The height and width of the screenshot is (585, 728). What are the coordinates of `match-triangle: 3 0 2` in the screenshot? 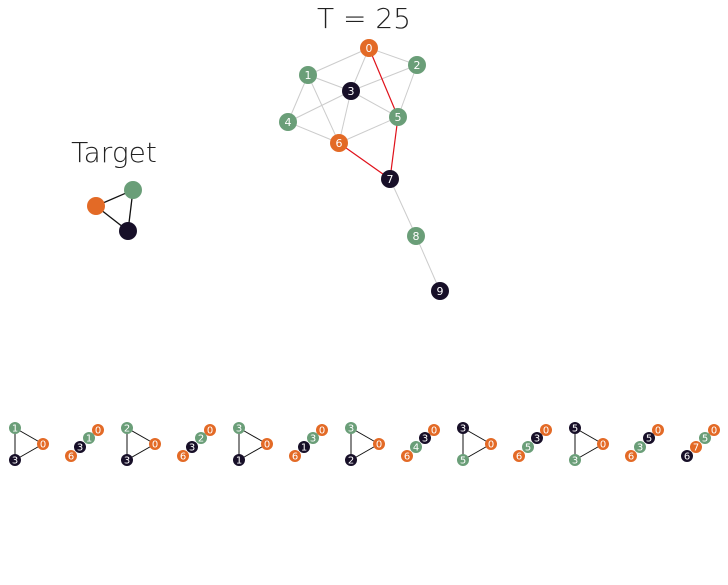 It's located at (365, 444).